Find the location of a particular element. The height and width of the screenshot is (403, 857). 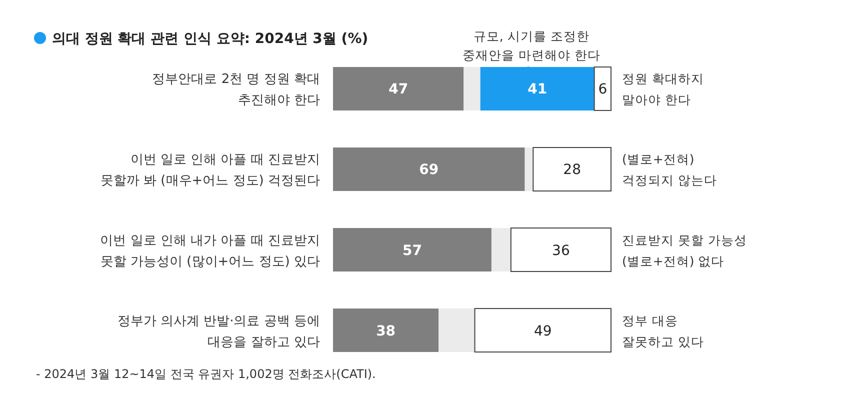

annotation: 규모, 시기를 조정한 중재안을 마련해야 한다 is located at coordinates (531, 45).